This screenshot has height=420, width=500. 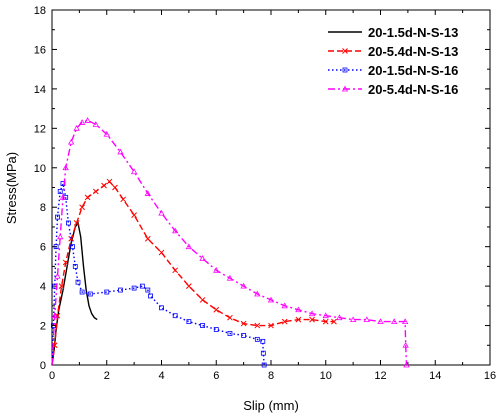 What do you see at coordinates (413, 51) in the screenshot?
I see `legend-label-1: 20-5.4d-N-S-13` at bounding box center [413, 51].